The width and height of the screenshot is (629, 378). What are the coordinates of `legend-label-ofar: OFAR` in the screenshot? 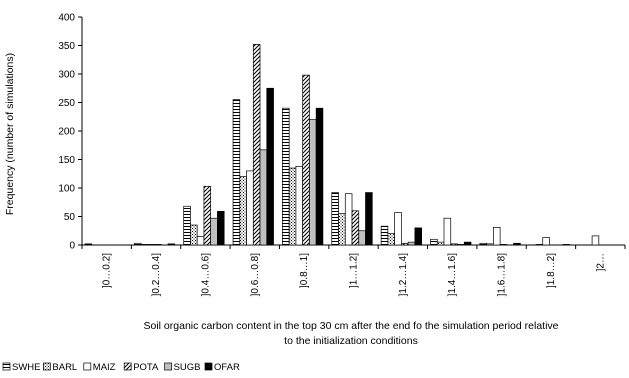 It's located at (227, 367).